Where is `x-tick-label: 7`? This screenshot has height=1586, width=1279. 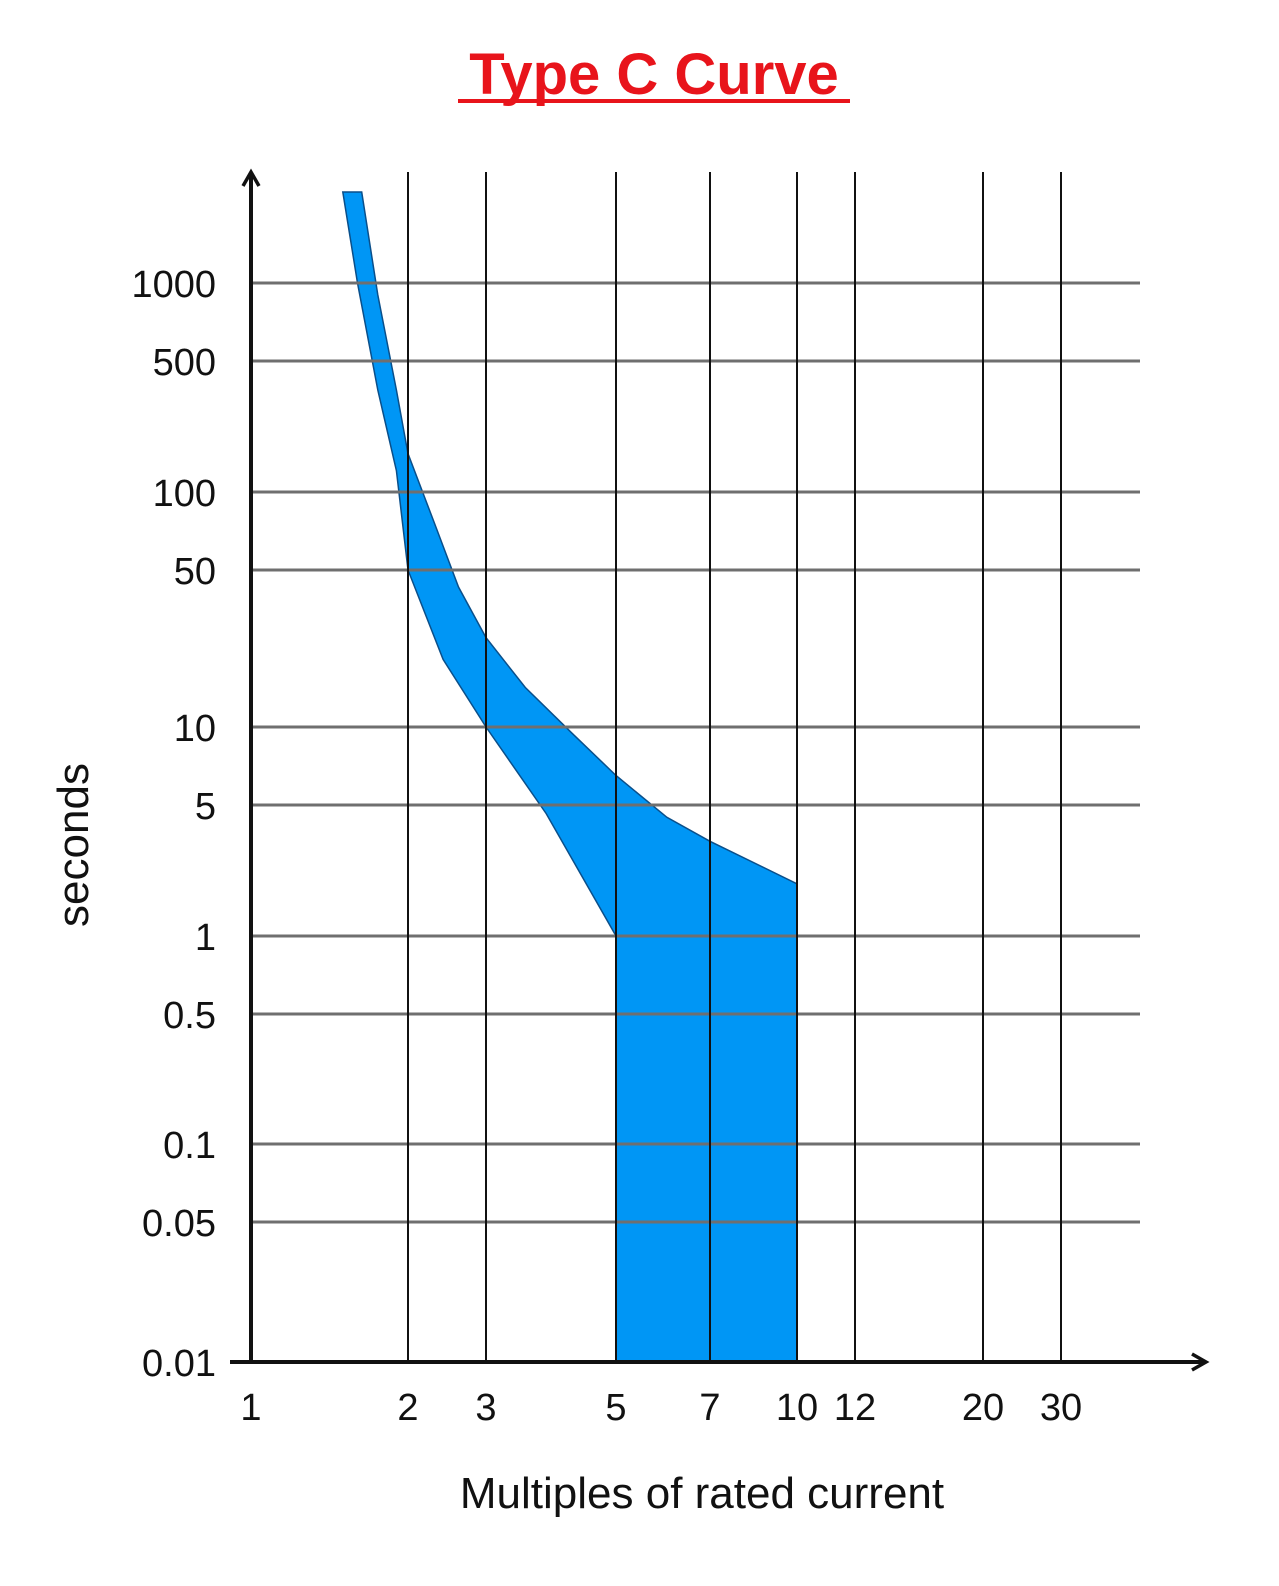
x-tick-label: 7 is located at coordinates (709, 1408).